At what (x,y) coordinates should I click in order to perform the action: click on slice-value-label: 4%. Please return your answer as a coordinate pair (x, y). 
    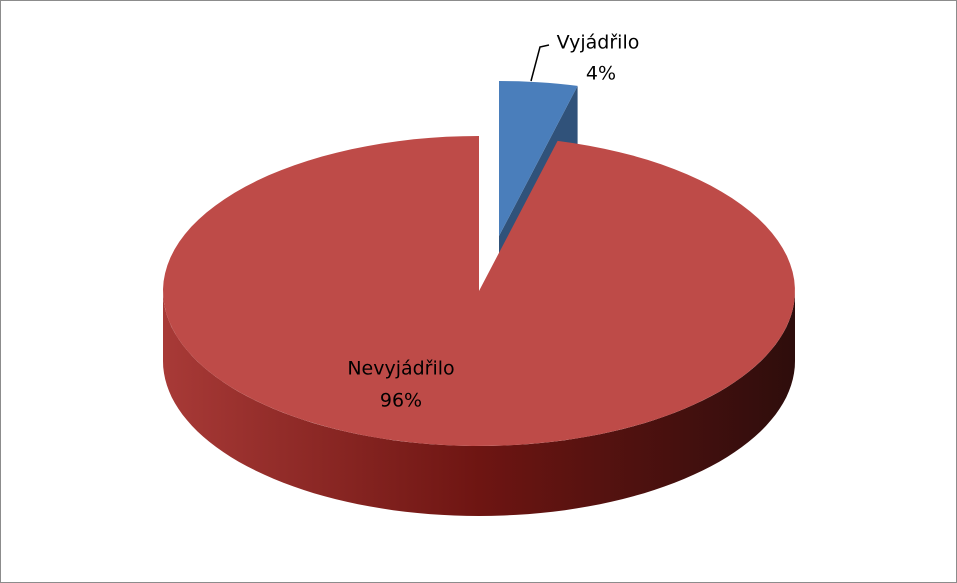
    Looking at the image, I should click on (601, 74).